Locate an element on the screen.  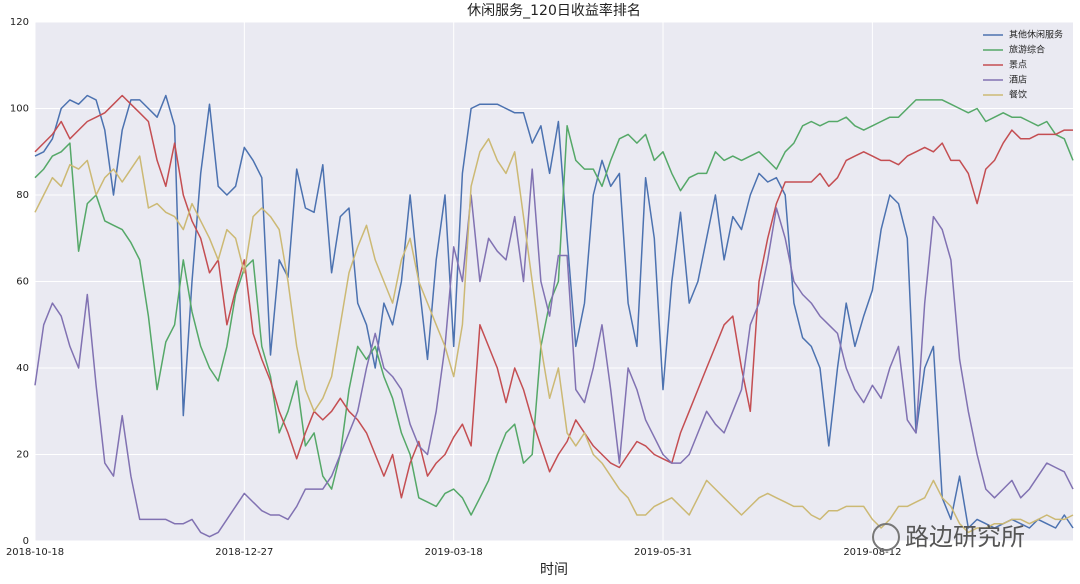
watermark-icon is located at coordinates (886, 537).